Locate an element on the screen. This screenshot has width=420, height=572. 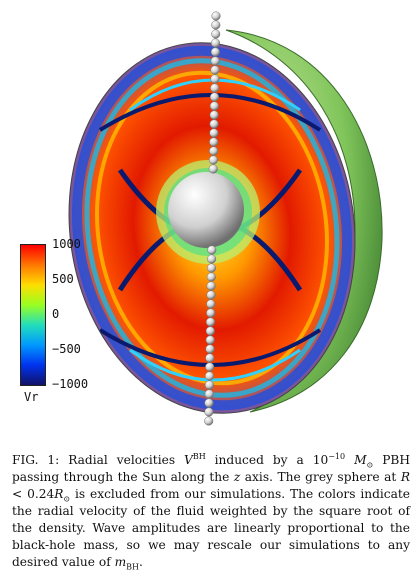
colorbar is located at coordinates (33, 315).